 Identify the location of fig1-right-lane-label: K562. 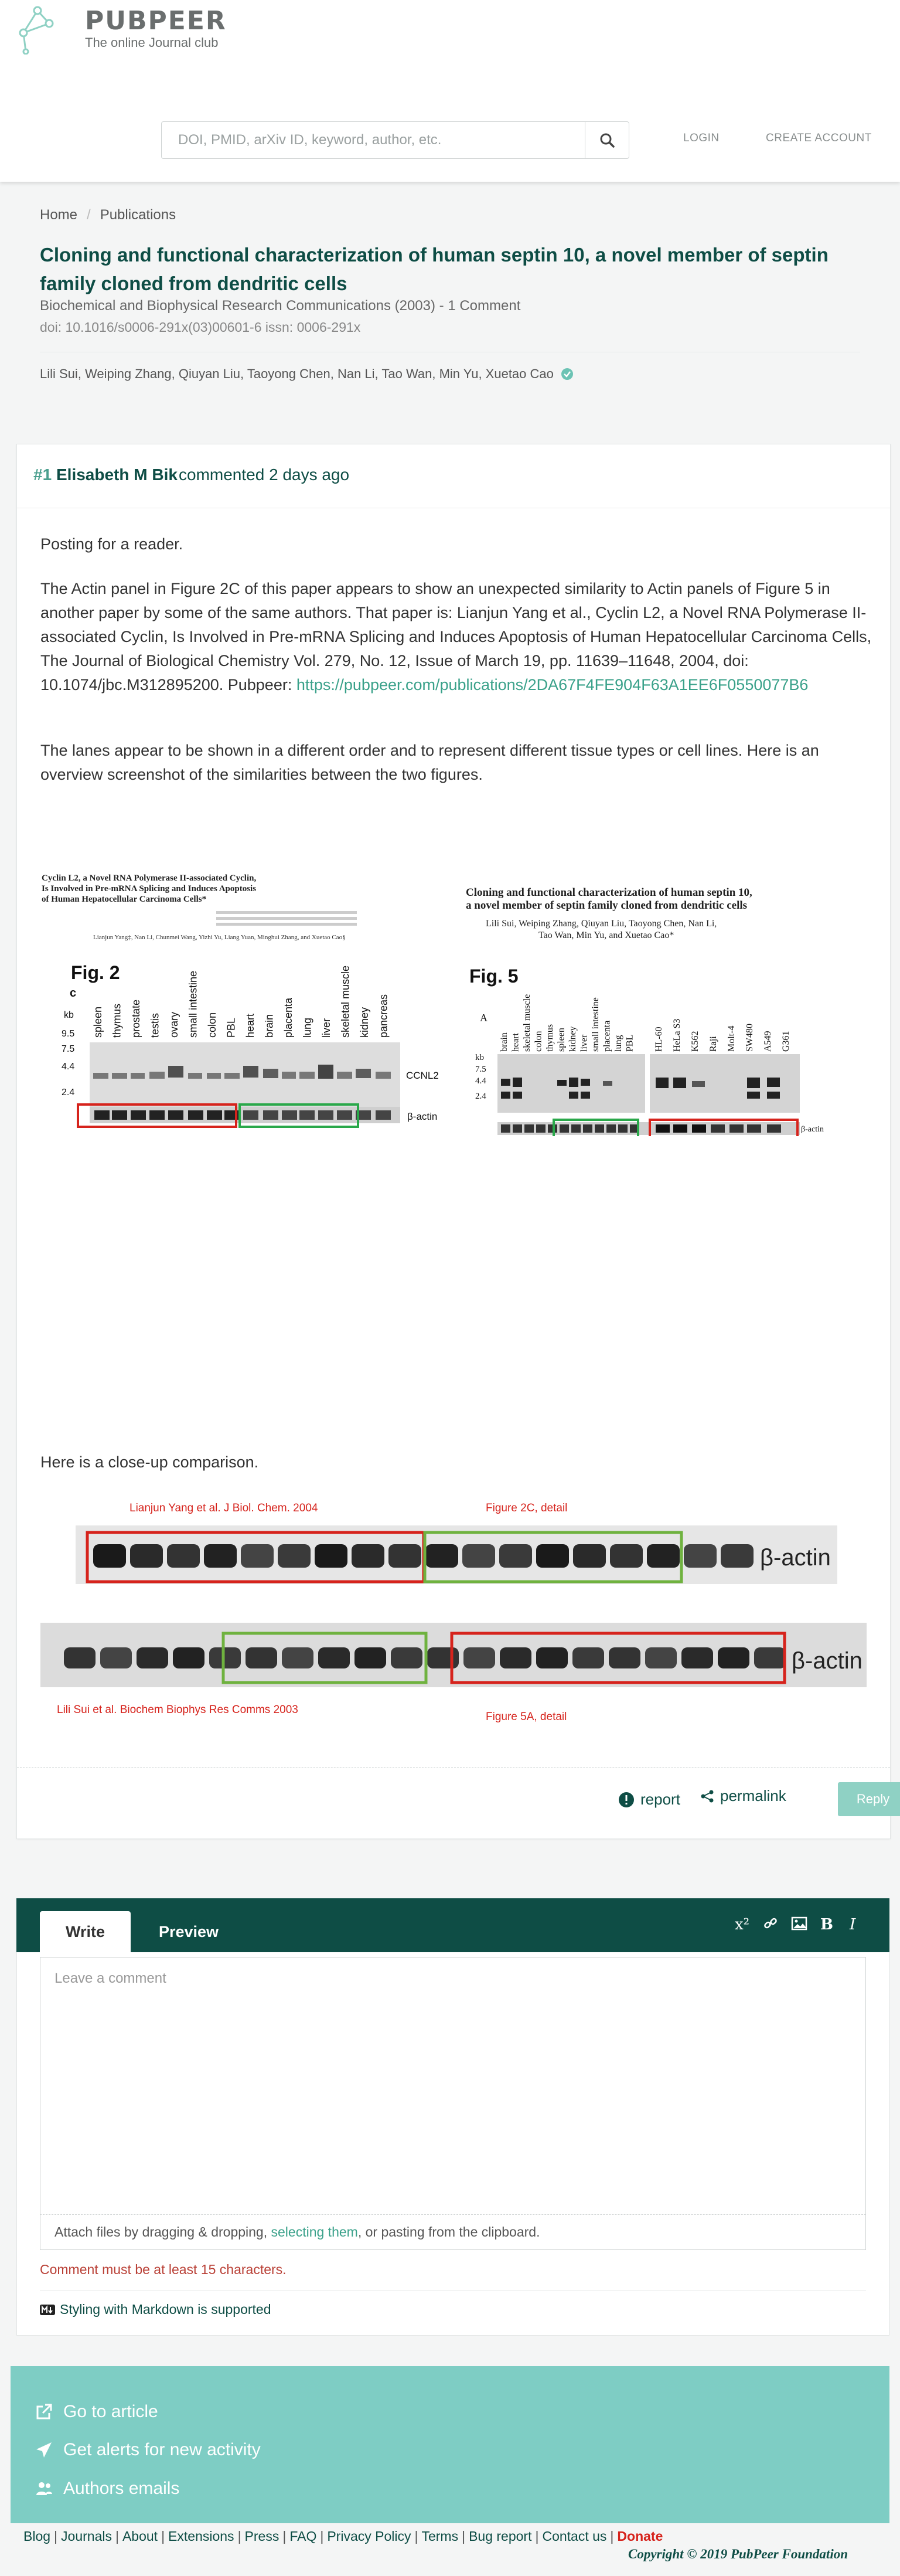
(695, 1041).